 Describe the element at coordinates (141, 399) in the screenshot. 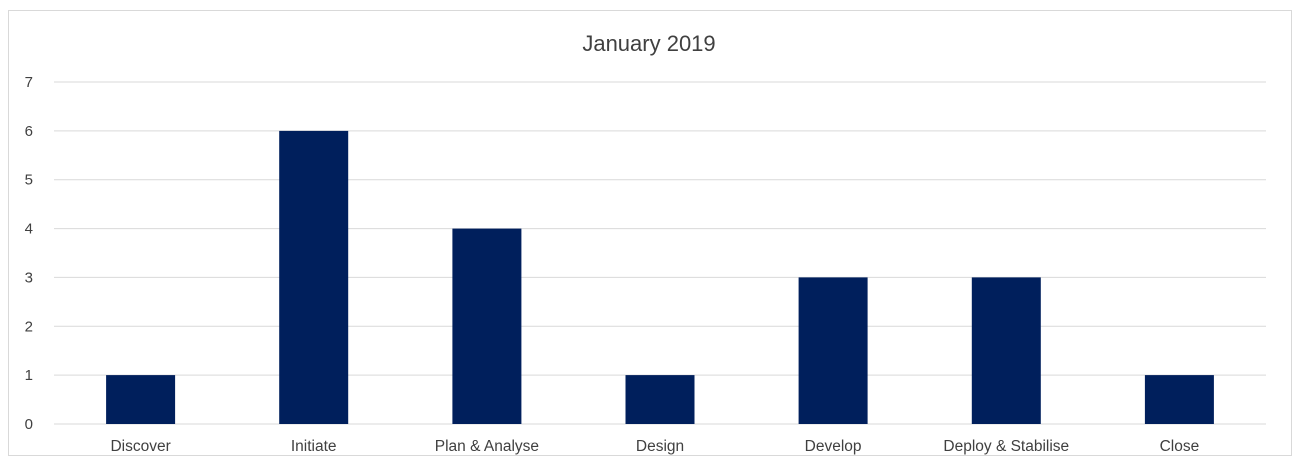

I see `bar-discover` at that location.